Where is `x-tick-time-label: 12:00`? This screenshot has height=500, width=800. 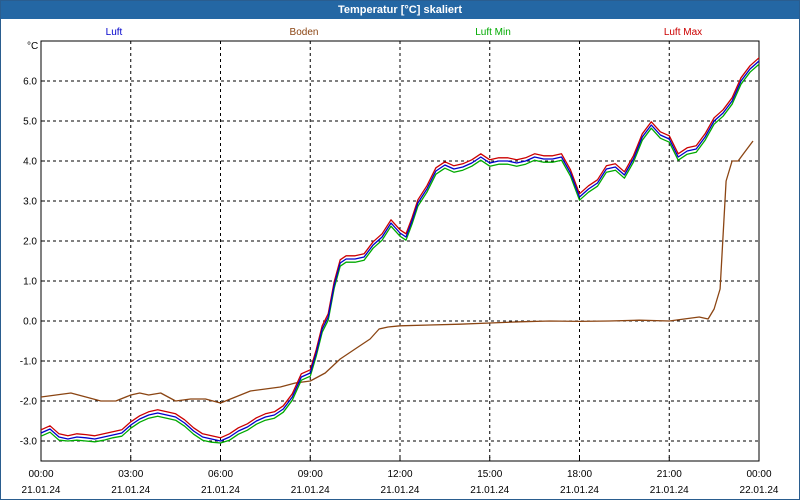
x-tick-time-label: 12:00 is located at coordinates (399, 474).